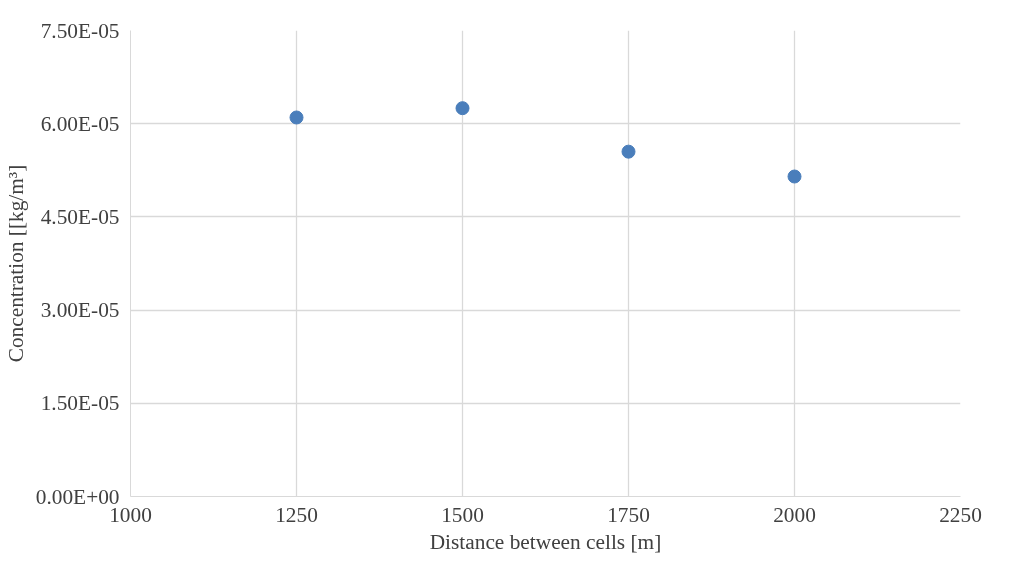  What do you see at coordinates (296, 514) in the screenshot?
I see `x-tick-label: 1250` at bounding box center [296, 514].